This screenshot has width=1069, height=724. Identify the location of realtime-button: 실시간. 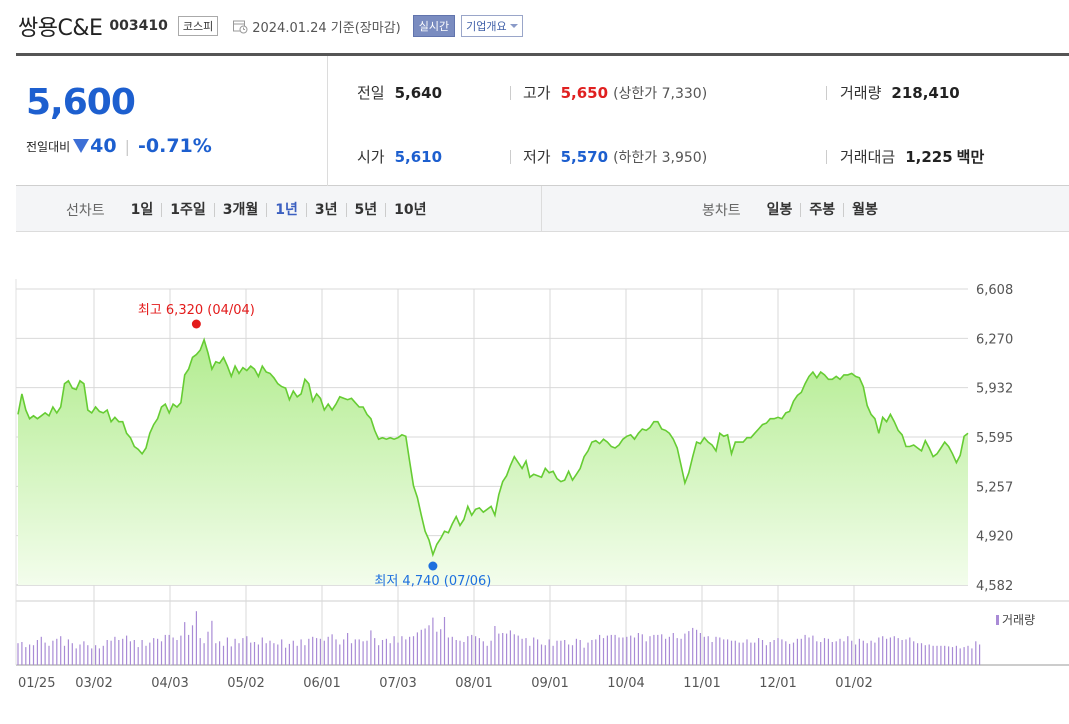
(434, 26).